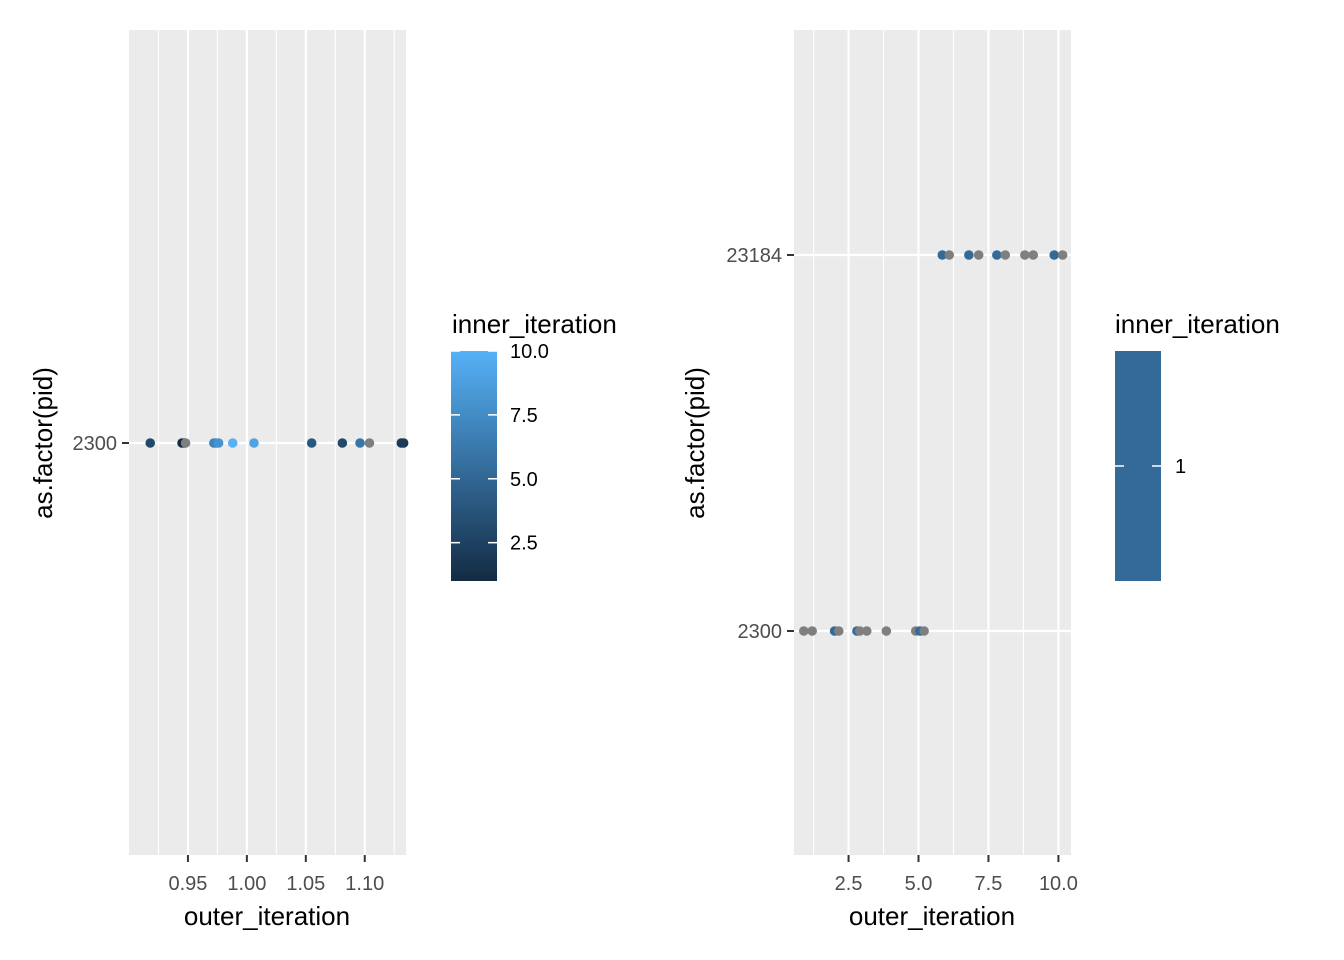  What do you see at coordinates (989, 884) in the screenshot?
I see `x-tick-label: 7.5` at bounding box center [989, 884].